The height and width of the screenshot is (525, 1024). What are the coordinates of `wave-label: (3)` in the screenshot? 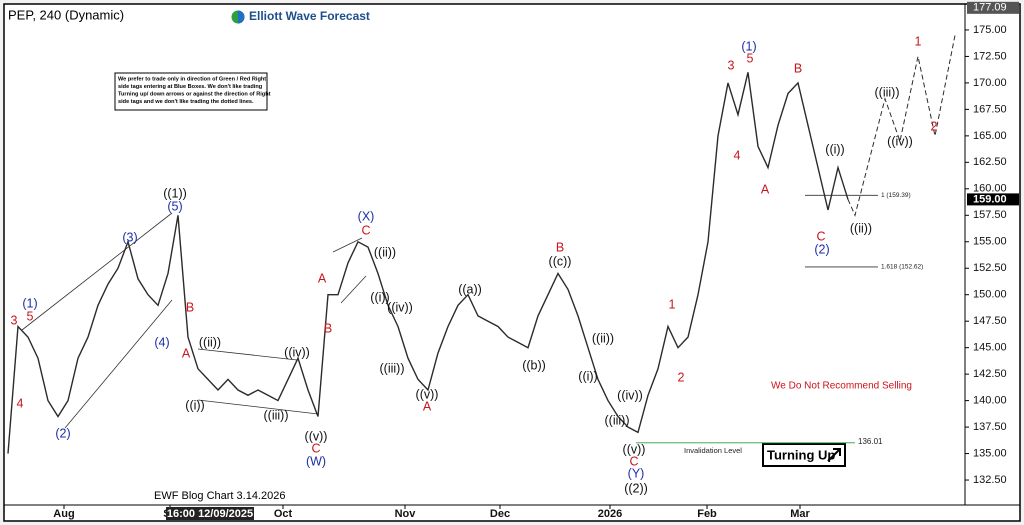 It's located at (129, 237).